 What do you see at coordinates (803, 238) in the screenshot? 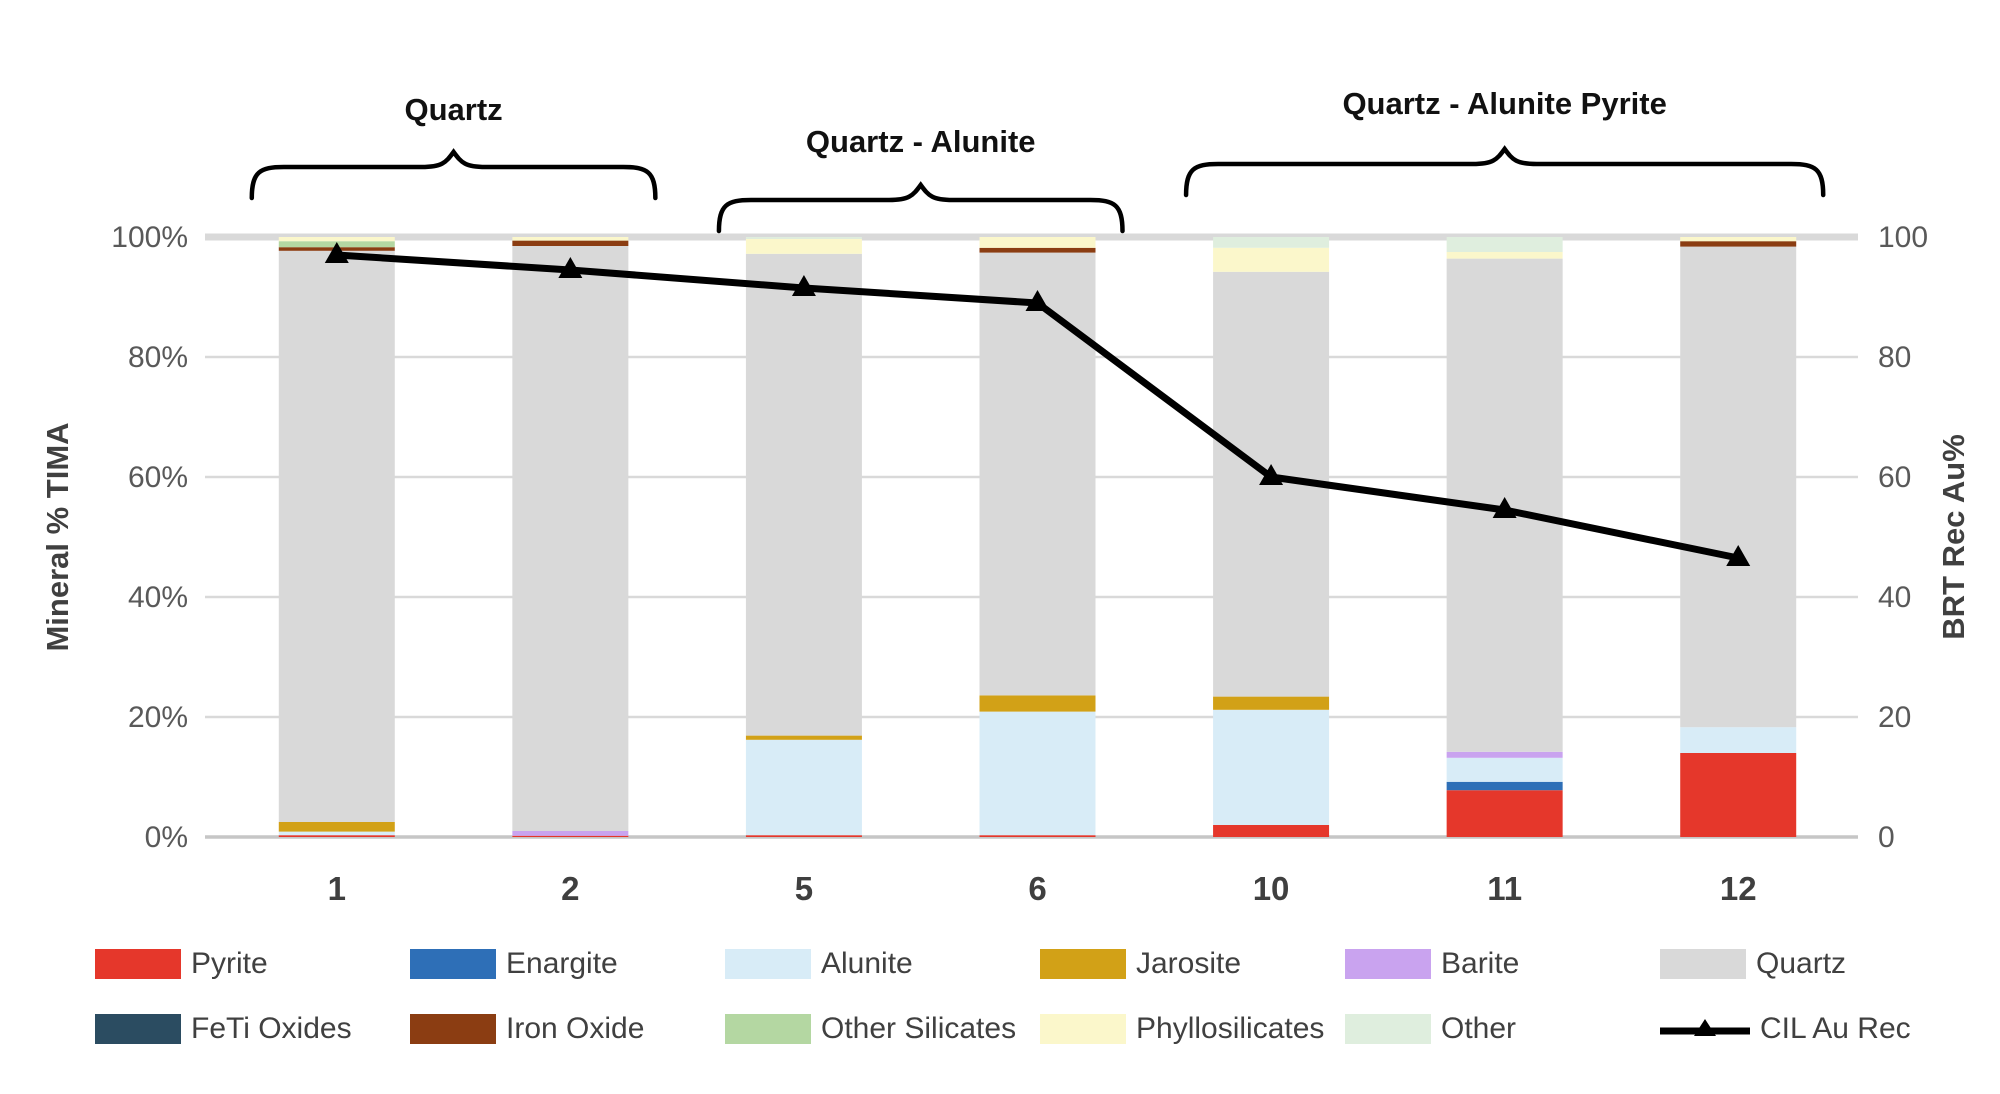
I see `bar-5-segment-other` at bounding box center [803, 238].